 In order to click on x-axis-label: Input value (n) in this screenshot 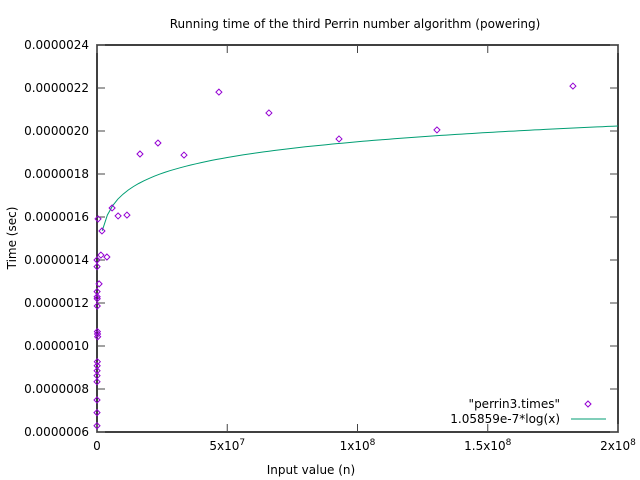, I will do `click(311, 470)`.